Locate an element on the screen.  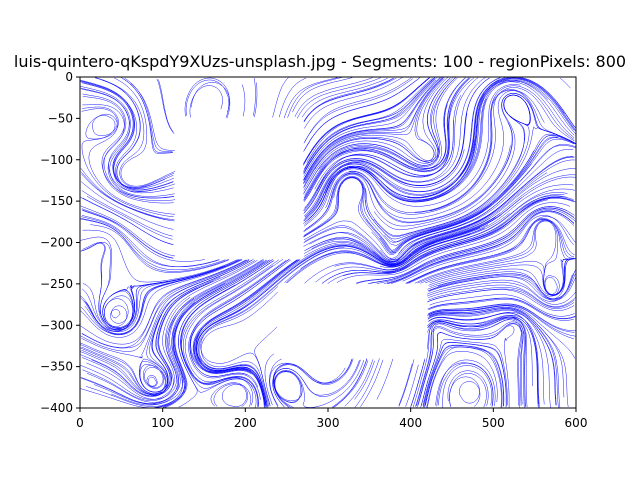
x-tick-label: 200 is located at coordinates (245, 423).